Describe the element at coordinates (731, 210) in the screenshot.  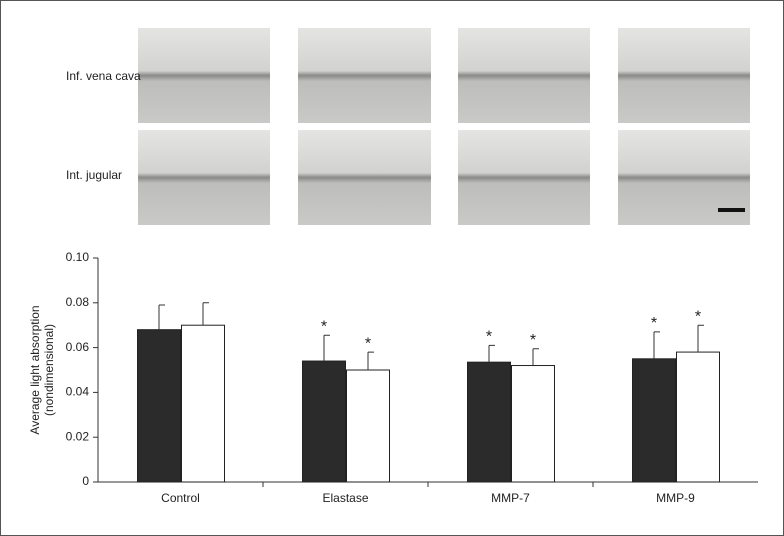
I see `scale-bar` at that location.